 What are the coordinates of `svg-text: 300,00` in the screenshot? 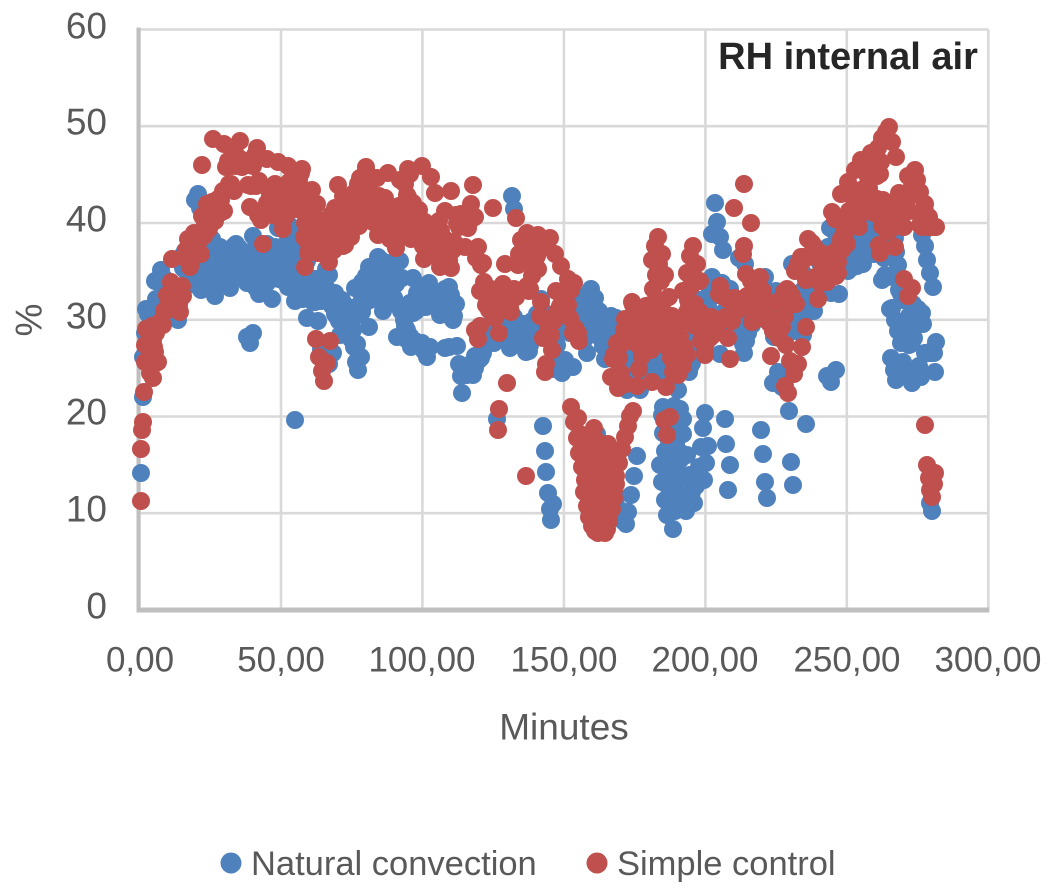 It's located at (987, 660).